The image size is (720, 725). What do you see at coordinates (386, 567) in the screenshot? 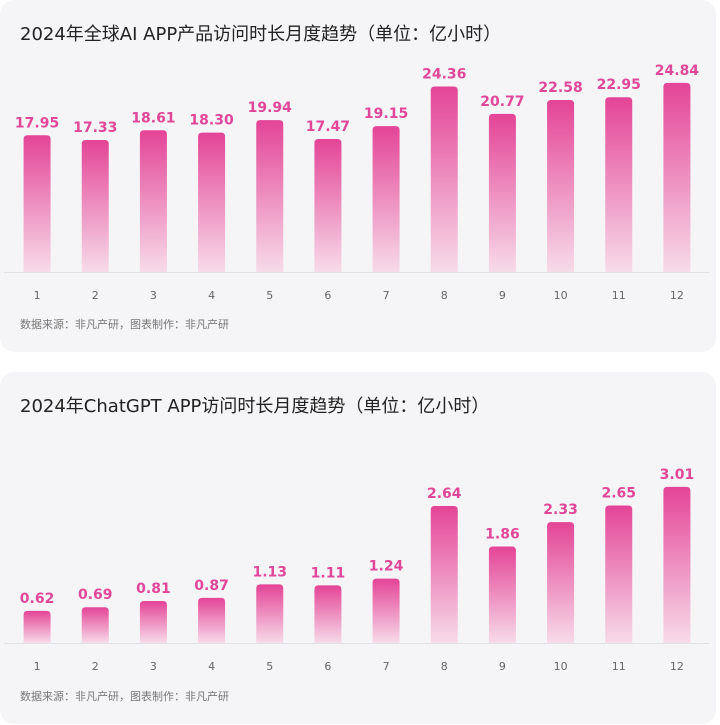
I see `data-label-month-7: 1.24` at bounding box center [386, 567].